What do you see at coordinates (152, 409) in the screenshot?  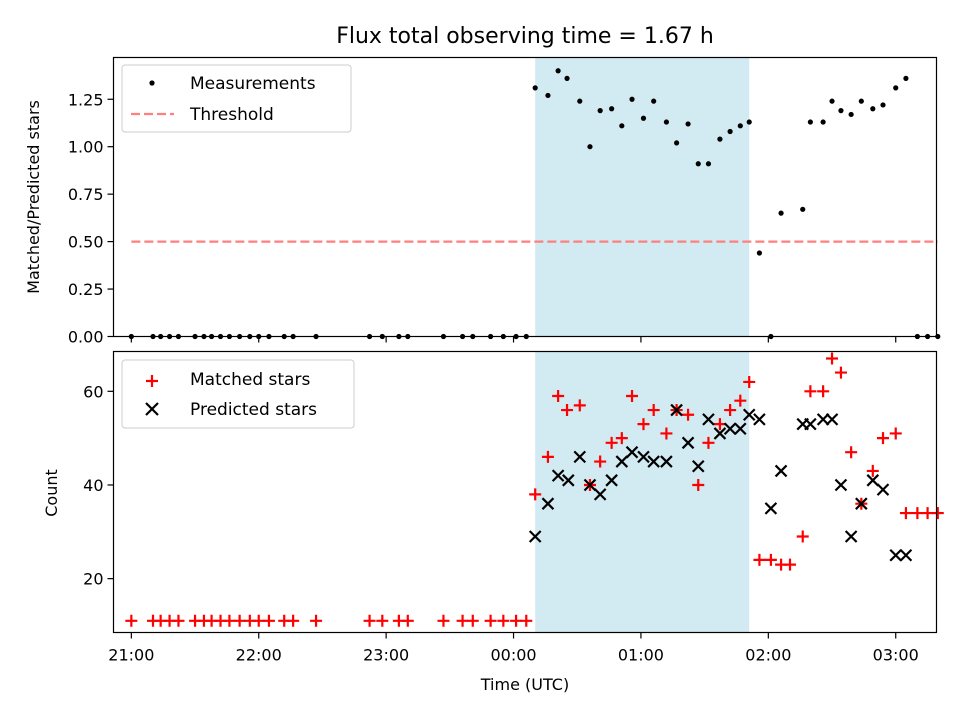 I see `legend-predicted-marker` at bounding box center [152, 409].